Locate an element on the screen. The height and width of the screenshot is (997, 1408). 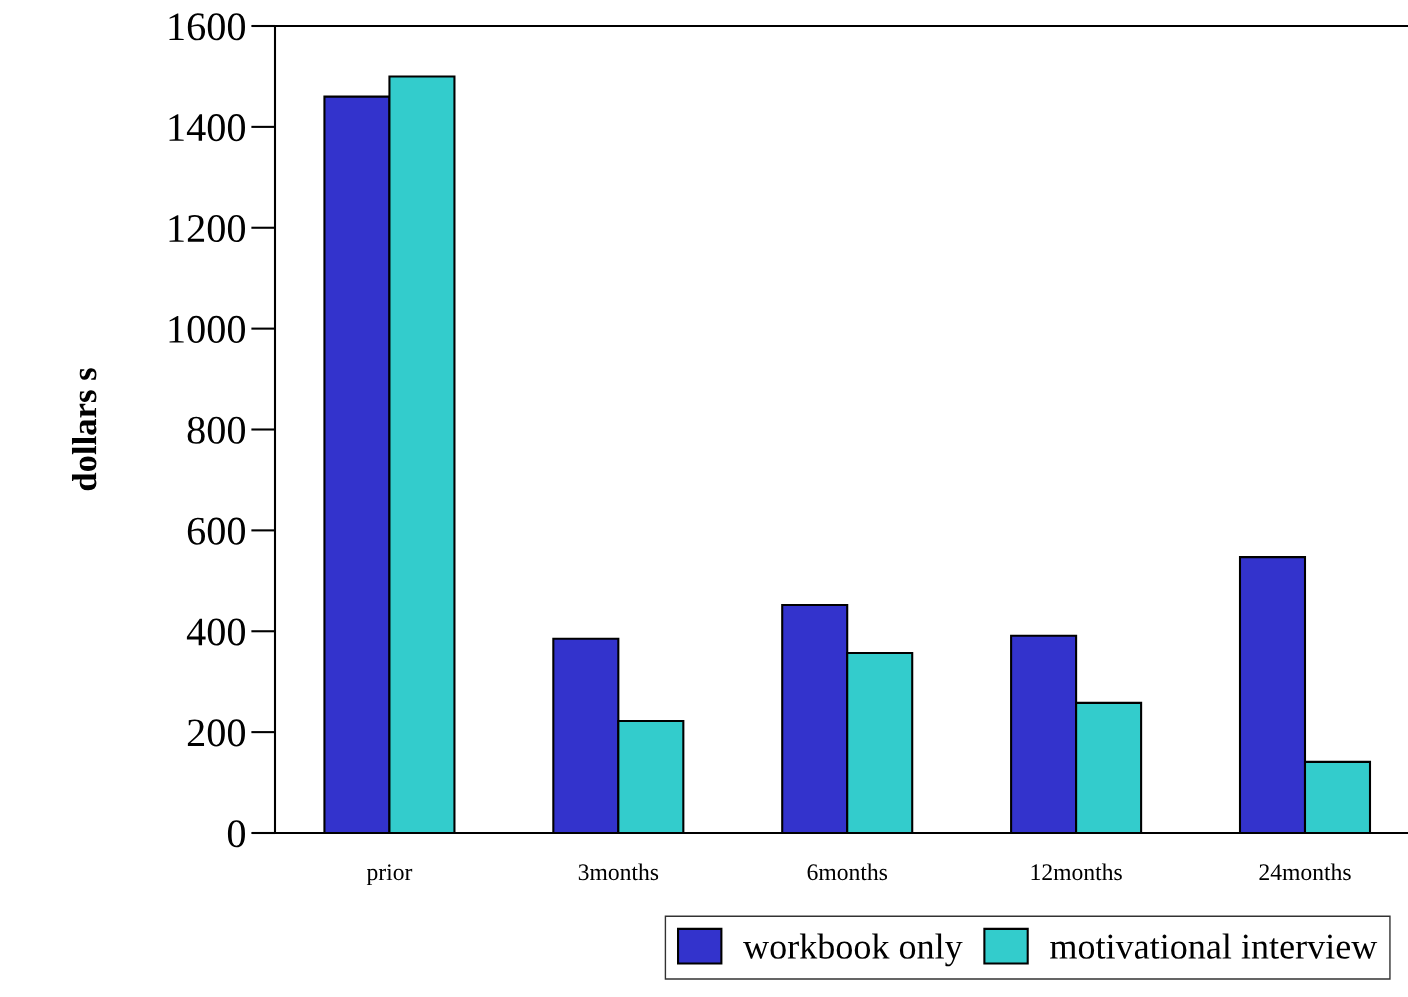
y-tick-label: 1400 is located at coordinates (207, 128).